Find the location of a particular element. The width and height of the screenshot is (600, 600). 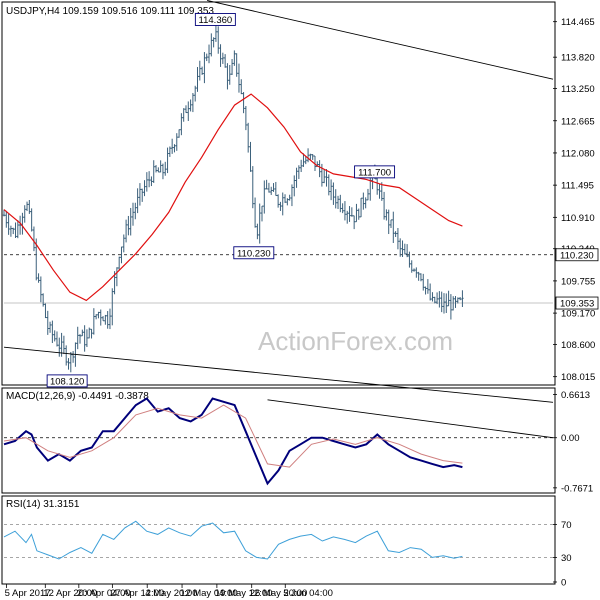

price-tick-label: 109.755 is located at coordinates (578, 281).